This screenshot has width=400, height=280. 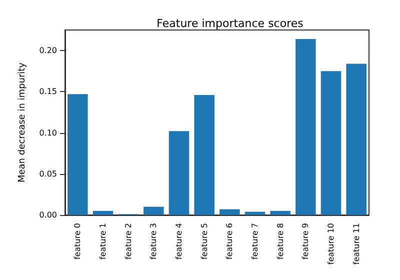 What do you see at coordinates (305, 241) in the screenshot?
I see `x-tick-label: feature 9` at bounding box center [305, 241].